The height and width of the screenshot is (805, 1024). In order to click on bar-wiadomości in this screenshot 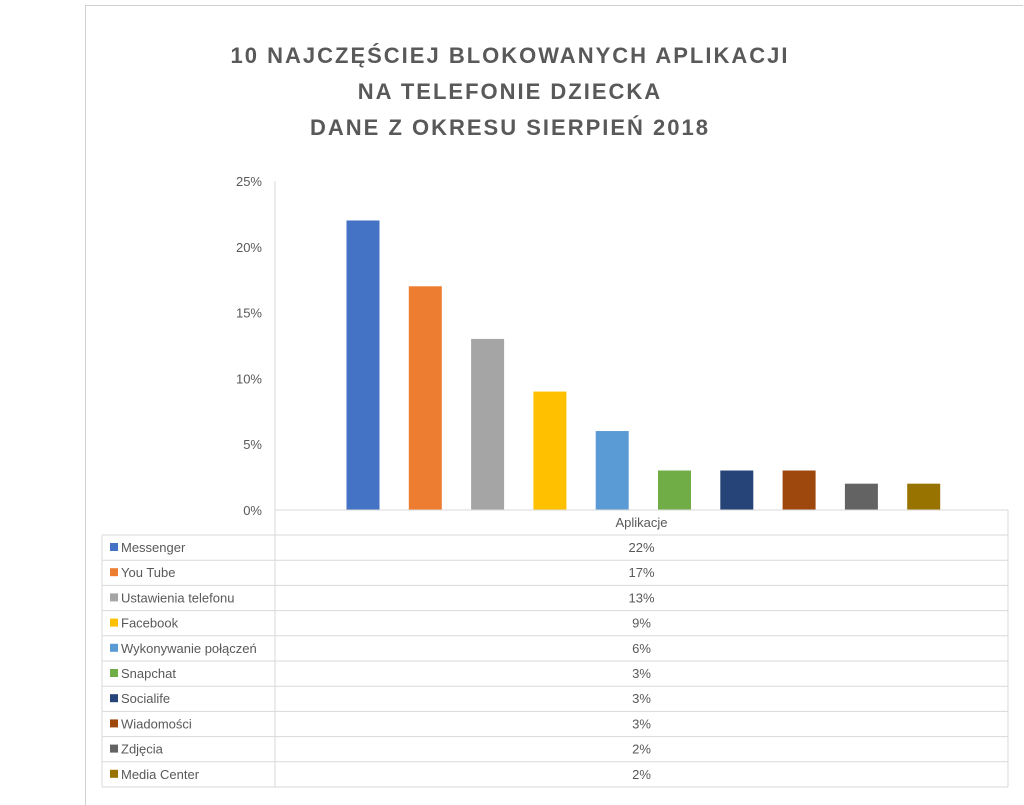, I will do `click(799, 490)`.